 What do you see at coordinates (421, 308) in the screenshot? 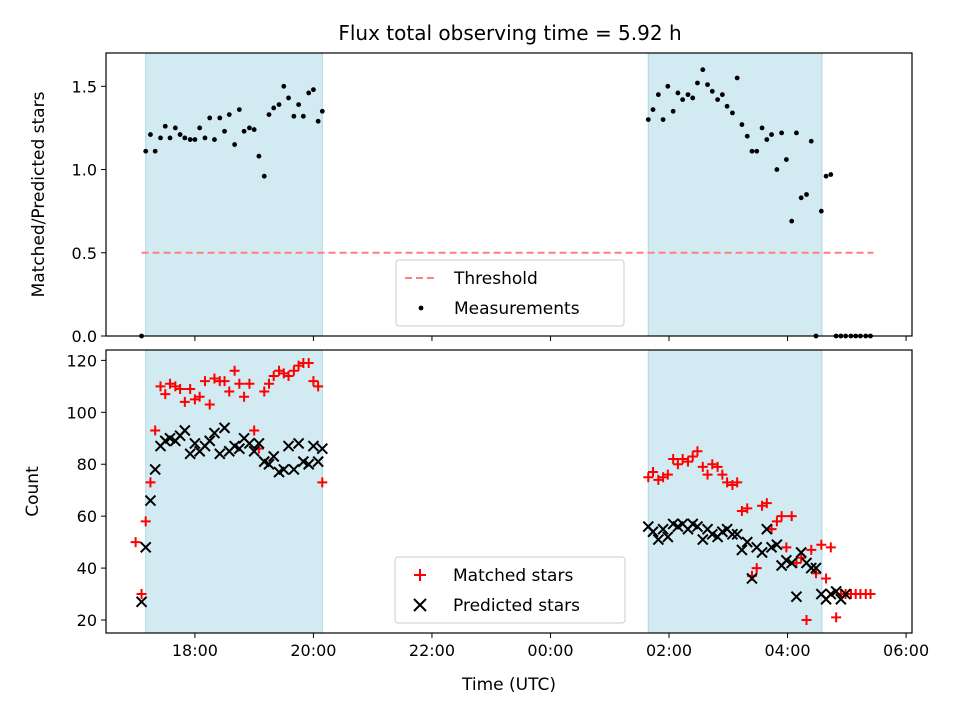
I see `legend-measurement-marker` at bounding box center [421, 308].